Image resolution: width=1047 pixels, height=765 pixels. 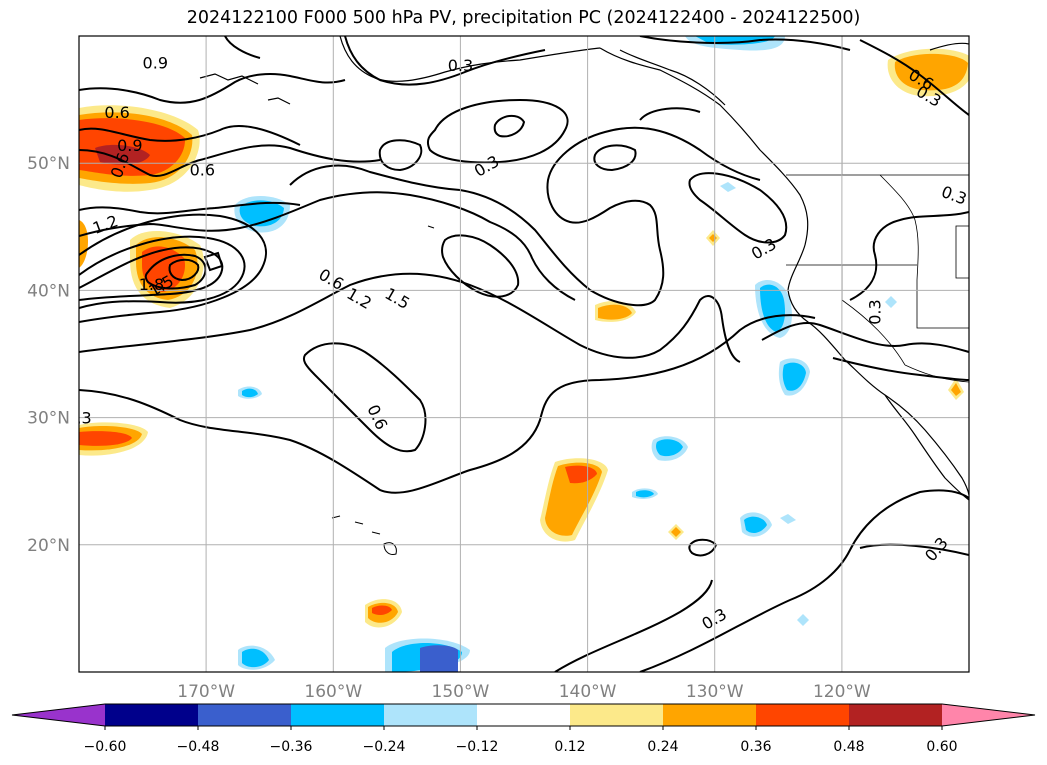 What do you see at coordinates (848, 747) in the screenshot?
I see `colorbar-tick-label: 0.48` at bounding box center [848, 747].